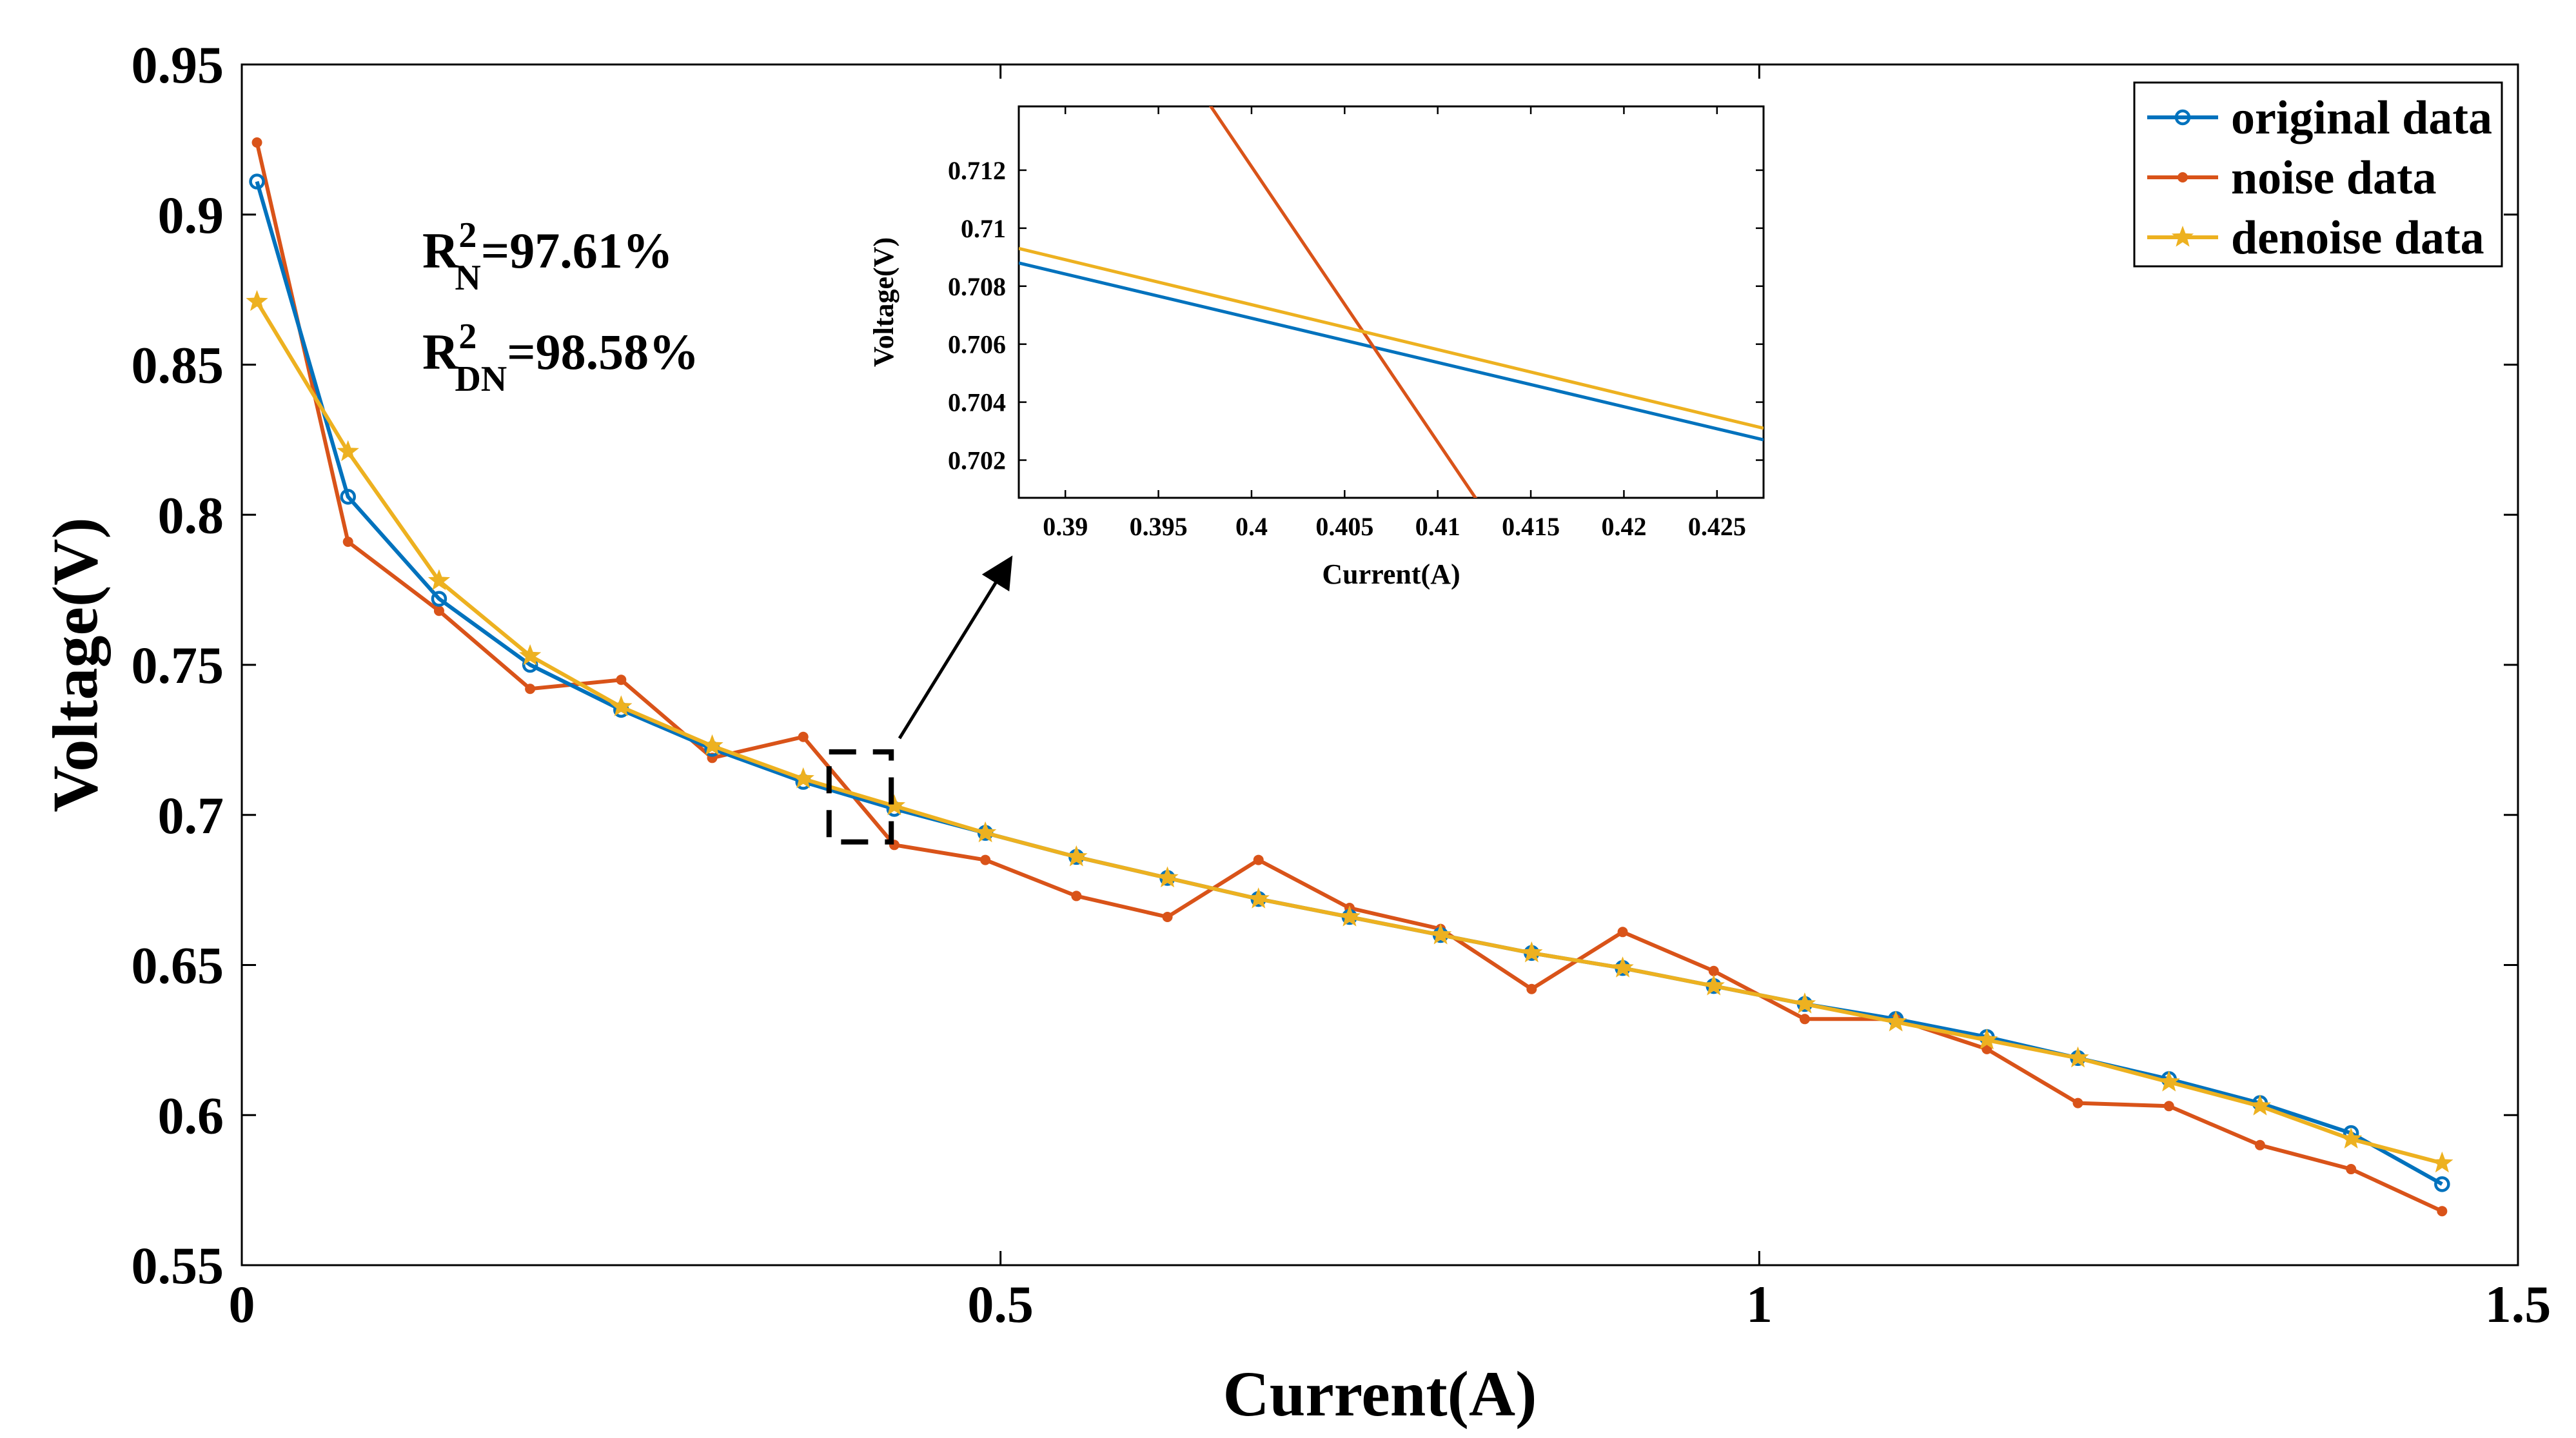 This screenshot has width=2576, height=1438. What do you see at coordinates (1391, 574) in the screenshot?
I see `inset-x-axis-label: Current(A)` at bounding box center [1391, 574].